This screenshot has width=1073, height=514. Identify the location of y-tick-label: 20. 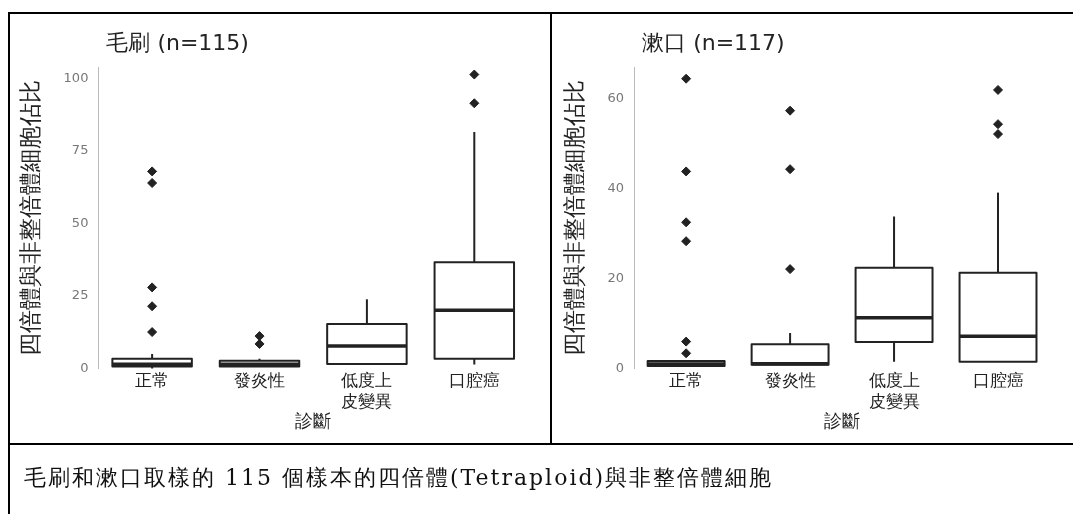
(616, 277).